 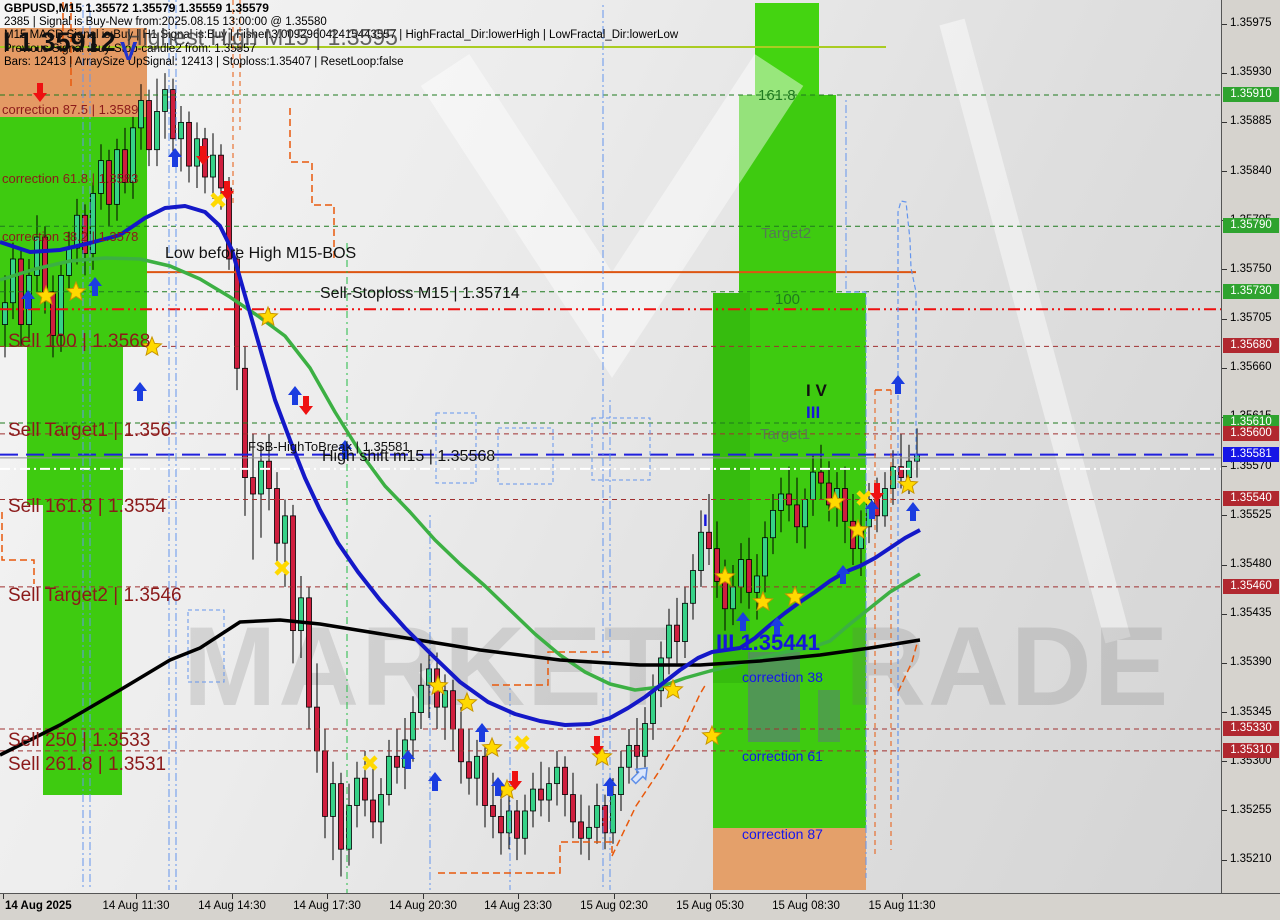 I want to click on watermark-logo-block, so click(x=774, y=697).